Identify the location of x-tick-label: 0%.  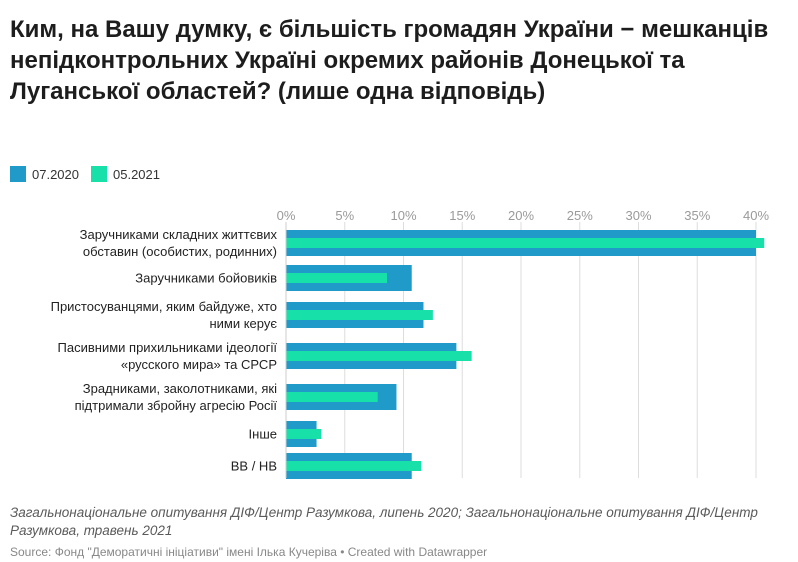
(286, 215).